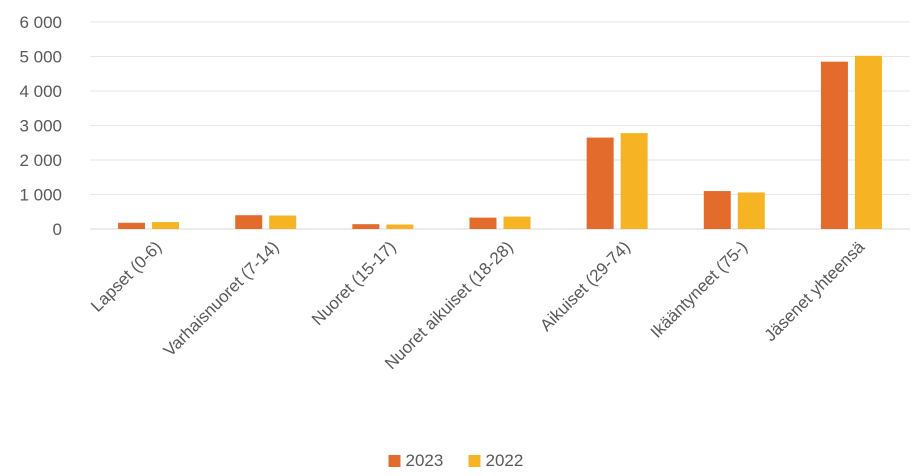 The image size is (915, 476). I want to click on y-tick-label: 2 000, so click(40, 160).